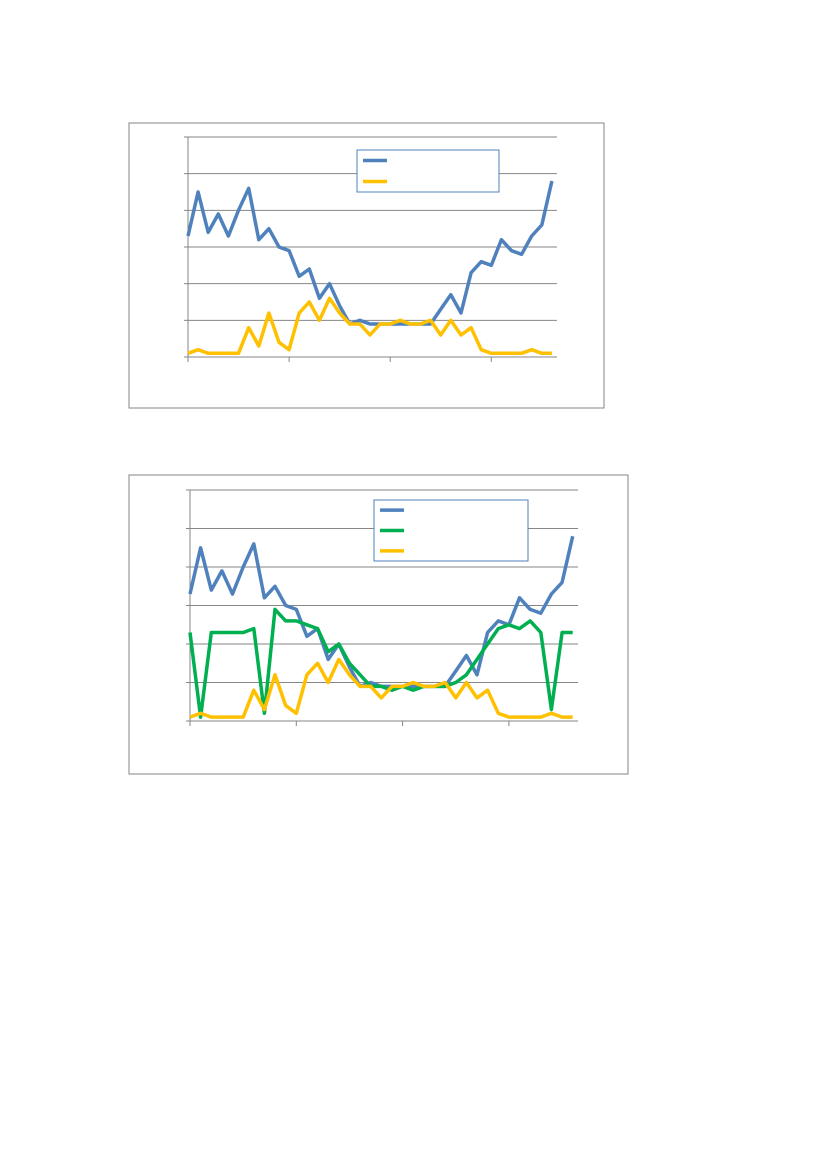 The height and width of the screenshot is (1169, 827). What do you see at coordinates (428, 171) in the screenshot?
I see `legend` at bounding box center [428, 171].